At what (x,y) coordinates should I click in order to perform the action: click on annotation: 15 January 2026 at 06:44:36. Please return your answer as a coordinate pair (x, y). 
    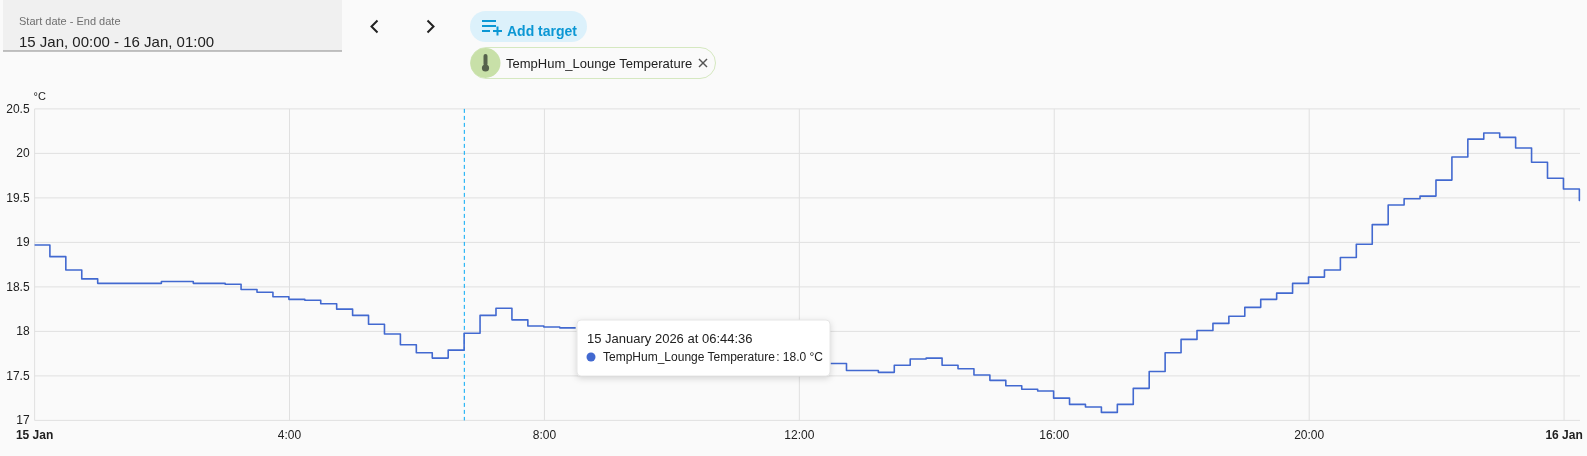
    Looking at the image, I should click on (670, 338).